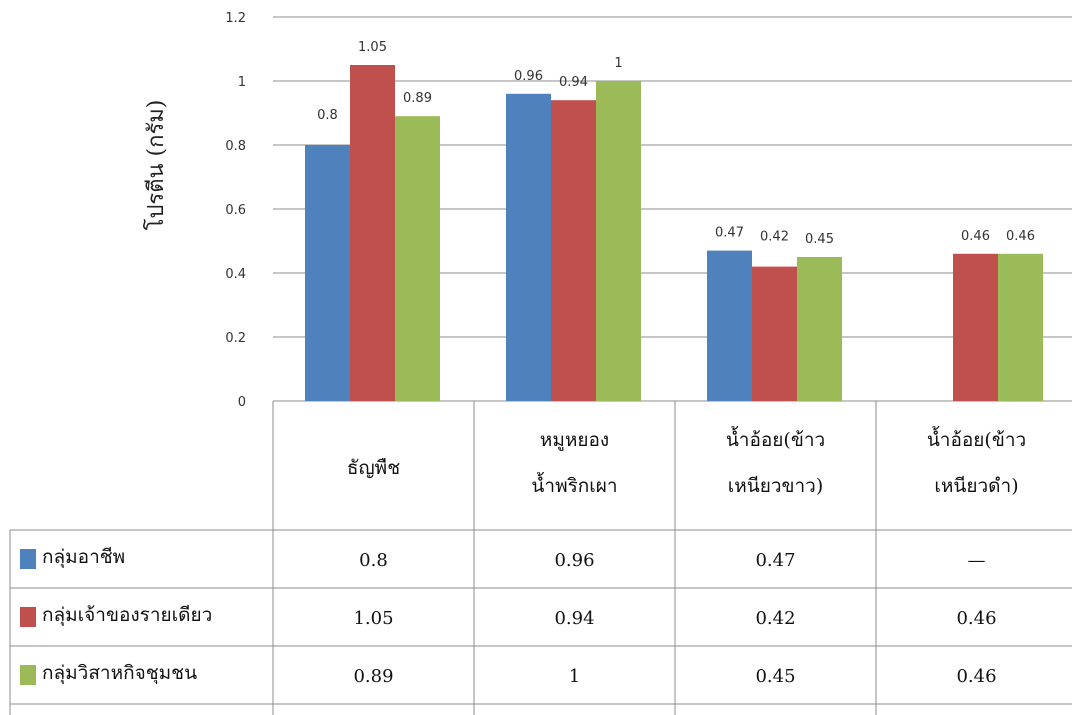 Image resolution: width=1072 pixels, height=715 pixels. What do you see at coordinates (775, 461) in the screenshot?
I see `category-label: น้ำอ้อย(ข้าวเหนียวขาว)` at bounding box center [775, 461].